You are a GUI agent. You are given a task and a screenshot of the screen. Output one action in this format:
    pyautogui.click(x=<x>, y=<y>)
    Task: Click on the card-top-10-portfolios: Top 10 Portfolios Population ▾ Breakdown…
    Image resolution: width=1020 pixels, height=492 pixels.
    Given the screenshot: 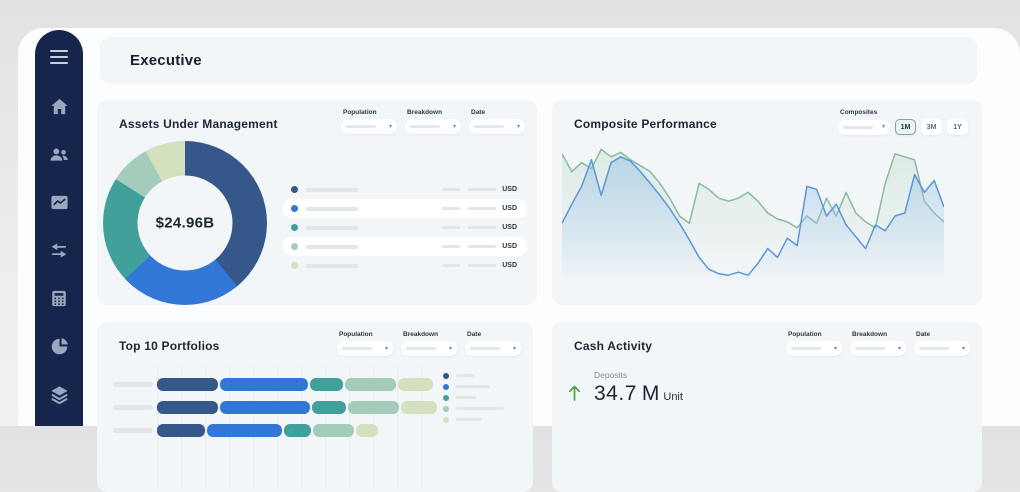 What is the action you would take?
    pyautogui.click(x=315, y=407)
    